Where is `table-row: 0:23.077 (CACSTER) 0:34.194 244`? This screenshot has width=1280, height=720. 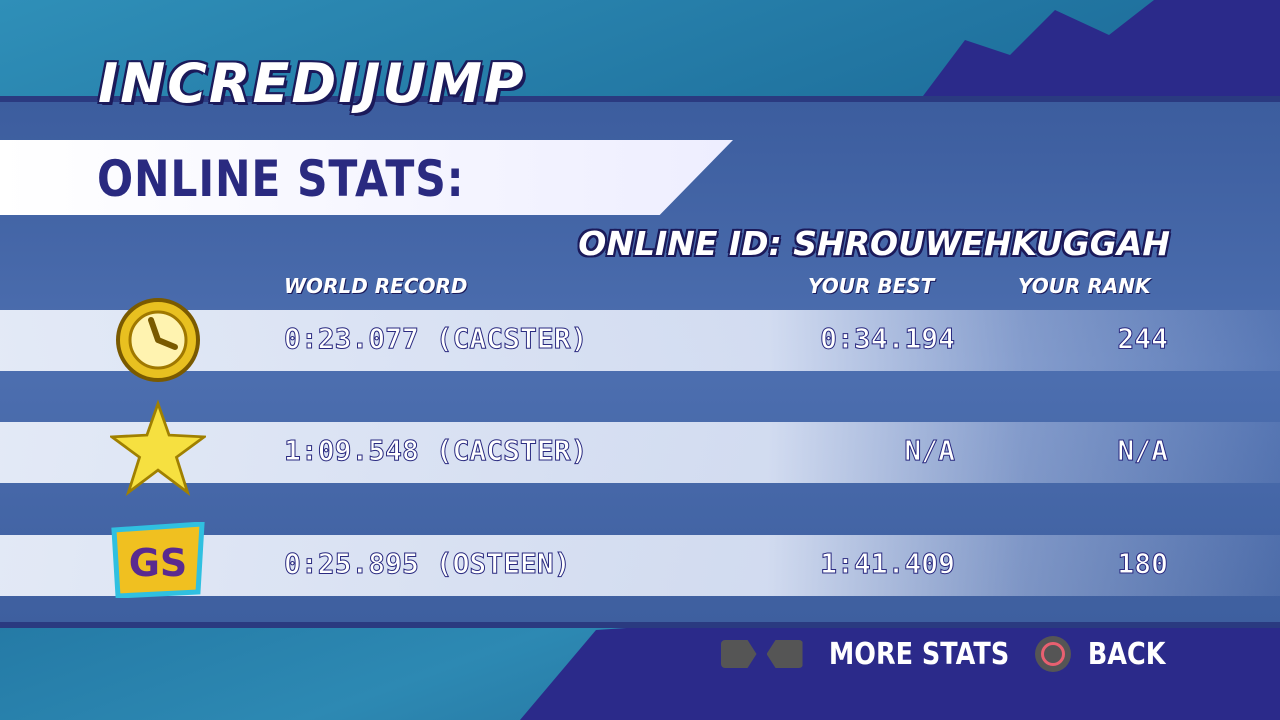
table-row: 0:23.077 (CACSTER) 0:34.194 244 is located at coordinates (640, 340).